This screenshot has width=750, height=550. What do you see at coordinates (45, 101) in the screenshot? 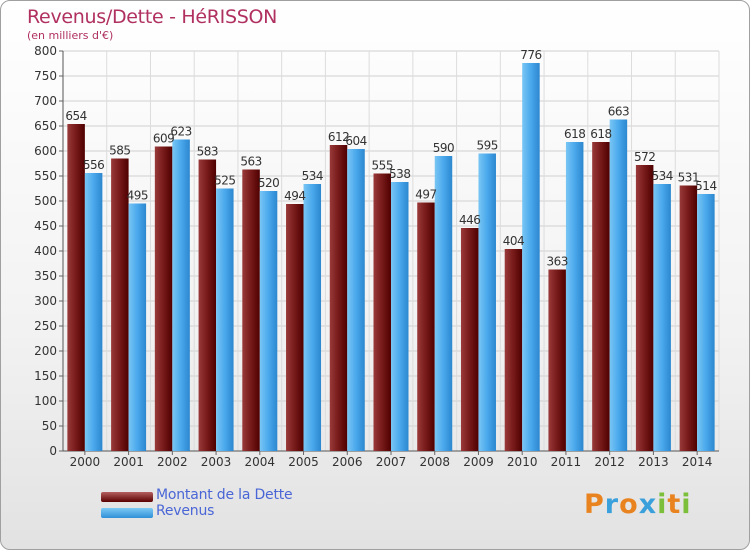
I see `ytick-label-700: 700` at bounding box center [45, 101].